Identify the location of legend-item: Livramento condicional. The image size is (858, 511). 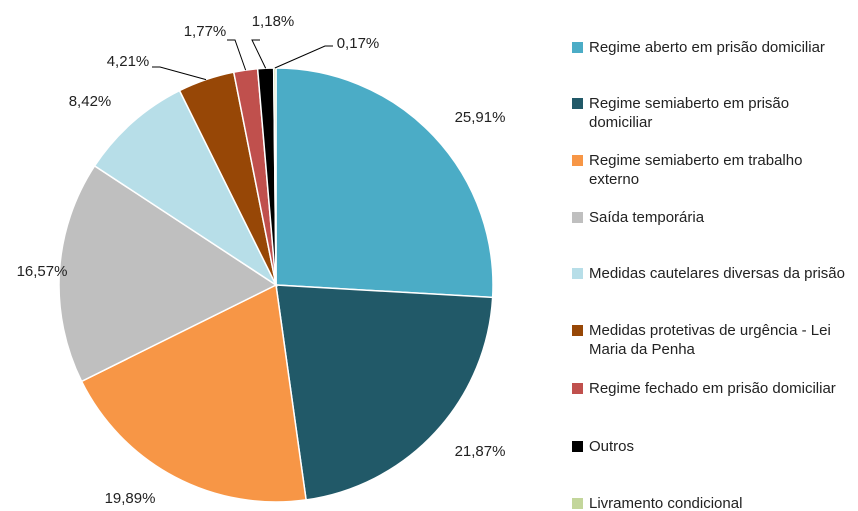
(711, 502).